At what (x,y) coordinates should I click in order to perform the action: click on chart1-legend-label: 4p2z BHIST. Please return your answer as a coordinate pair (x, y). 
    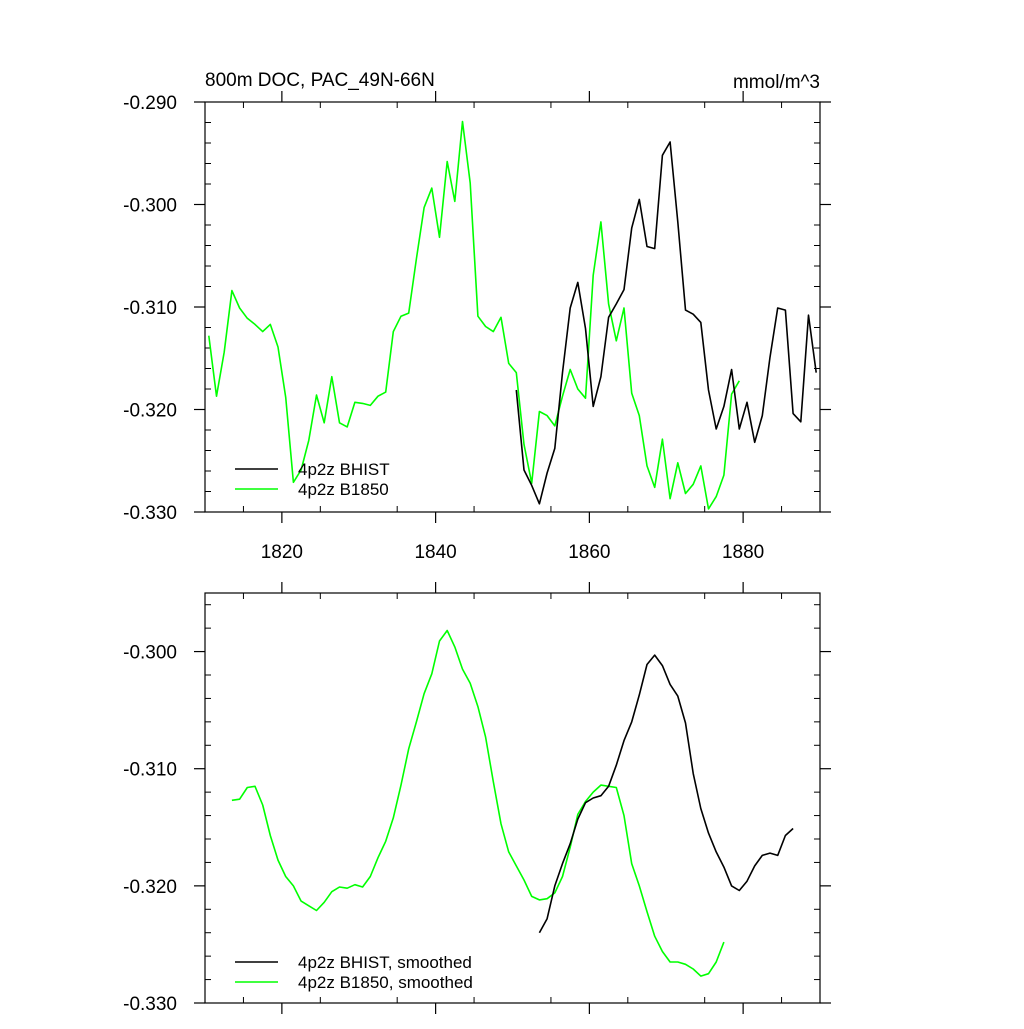
    Looking at the image, I should click on (344, 469).